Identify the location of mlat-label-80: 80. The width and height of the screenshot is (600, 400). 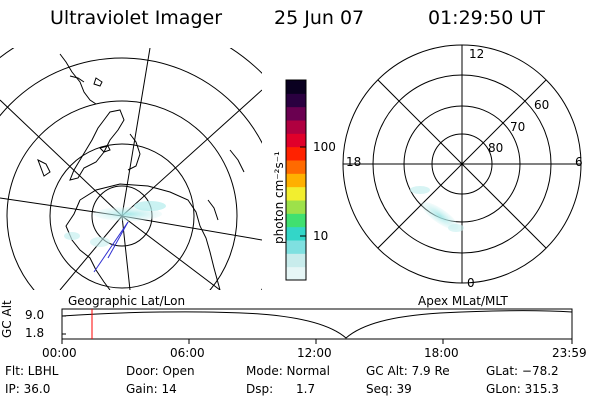
(496, 148).